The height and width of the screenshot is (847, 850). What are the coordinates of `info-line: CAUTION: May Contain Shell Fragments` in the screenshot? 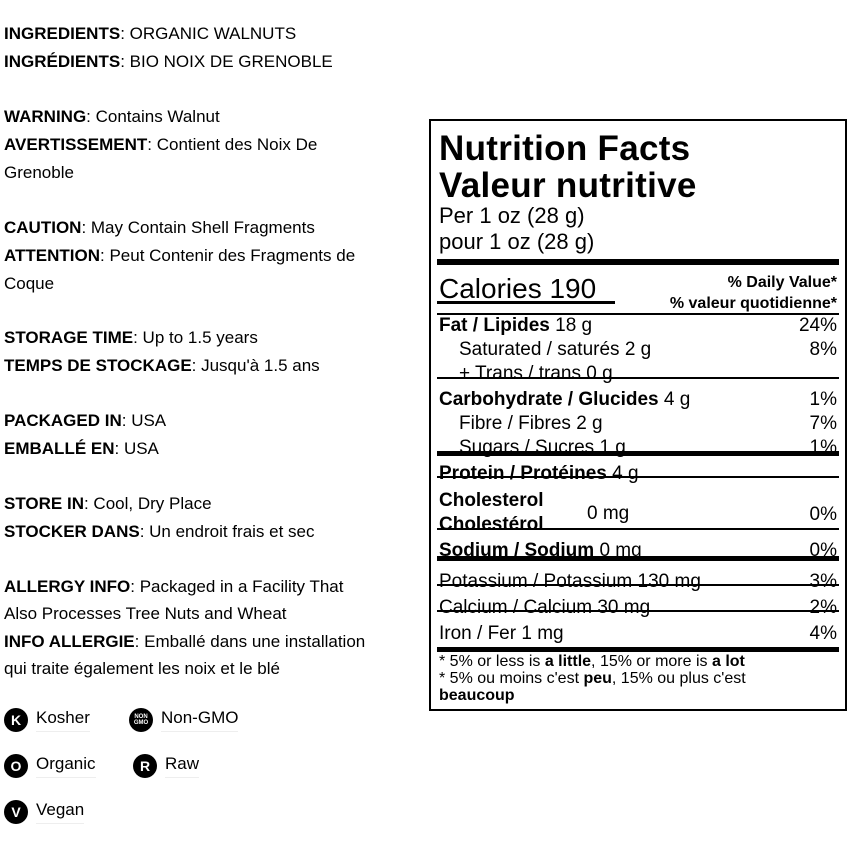 It's located at (159, 228).